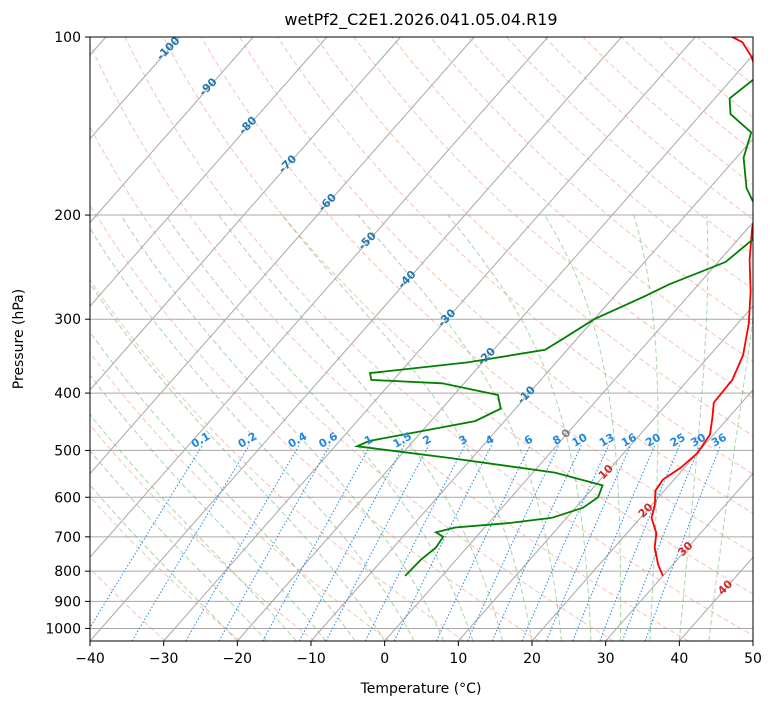 The width and height of the screenshot is (775, 708). I want to click on moist-adiabat--16, so click(179, 545).